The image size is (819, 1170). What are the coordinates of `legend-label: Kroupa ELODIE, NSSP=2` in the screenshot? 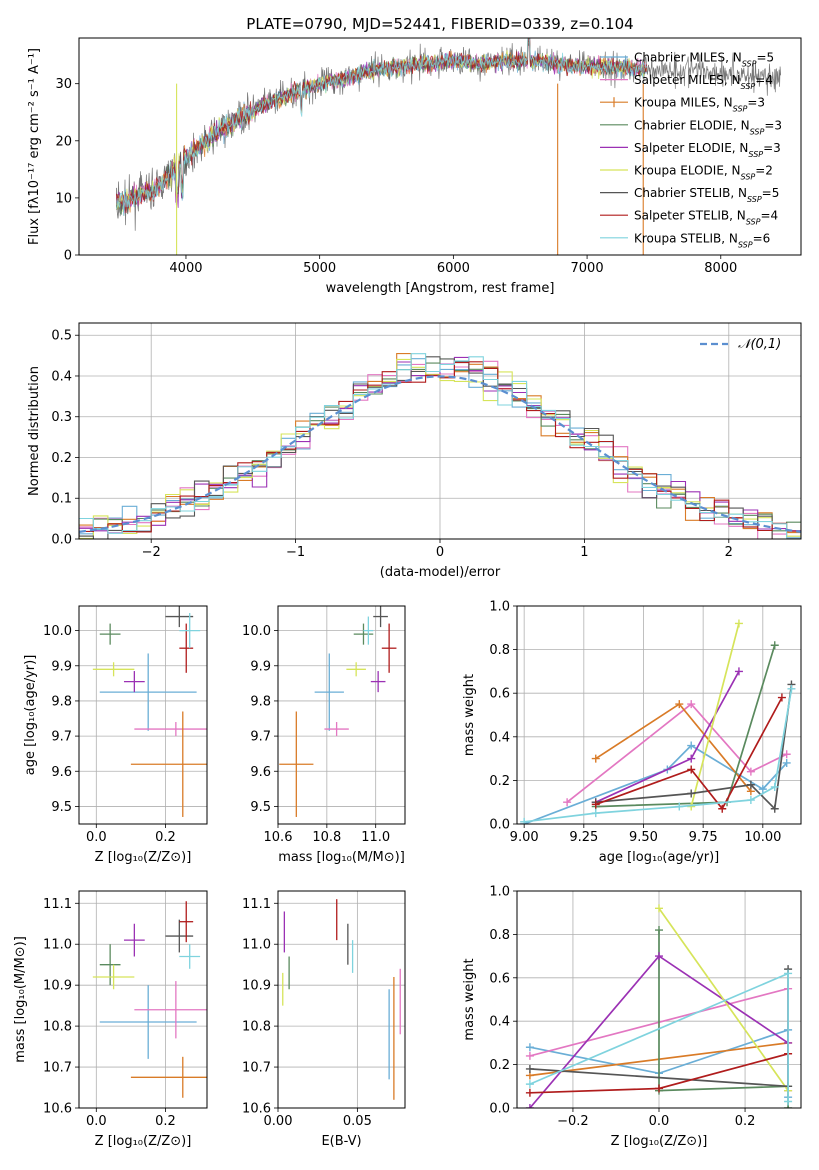 It's located at (703, 173).